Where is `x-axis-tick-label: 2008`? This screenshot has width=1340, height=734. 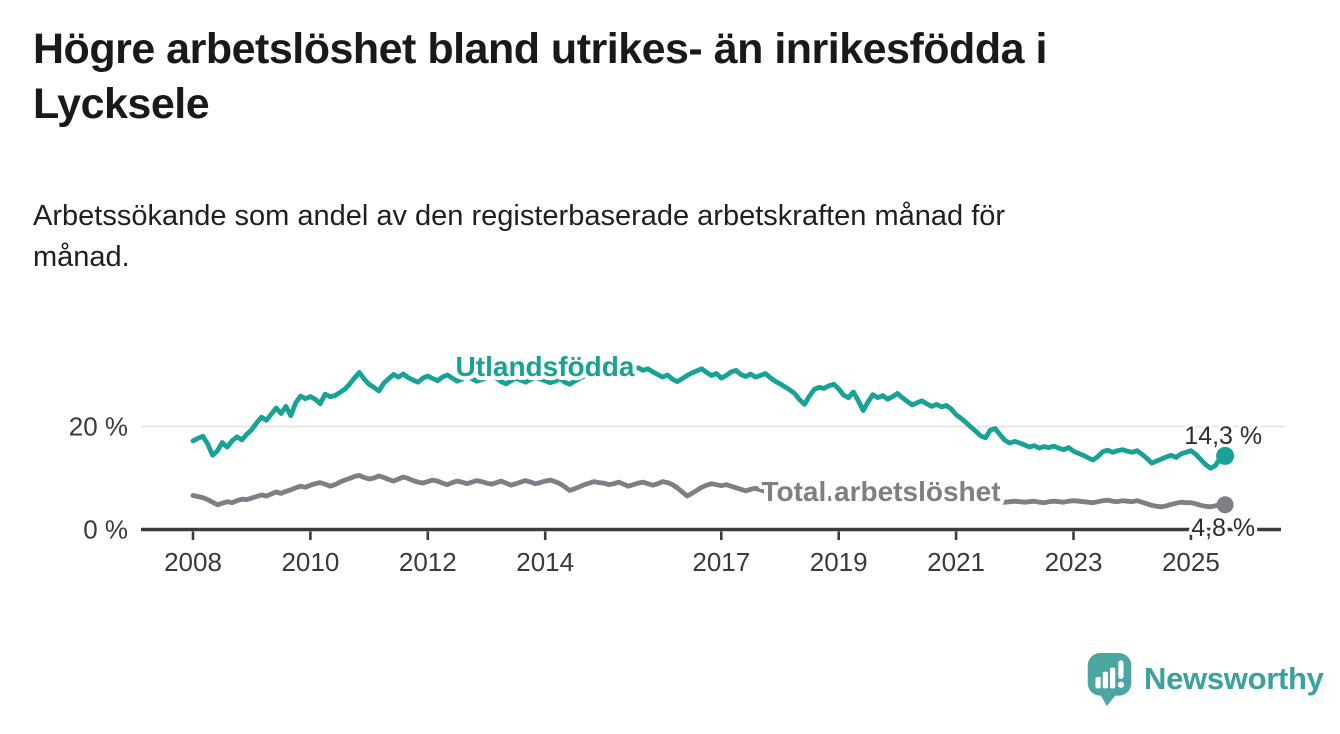
x-axis-tick-label: 2008 is located at coordinates (193, 562).